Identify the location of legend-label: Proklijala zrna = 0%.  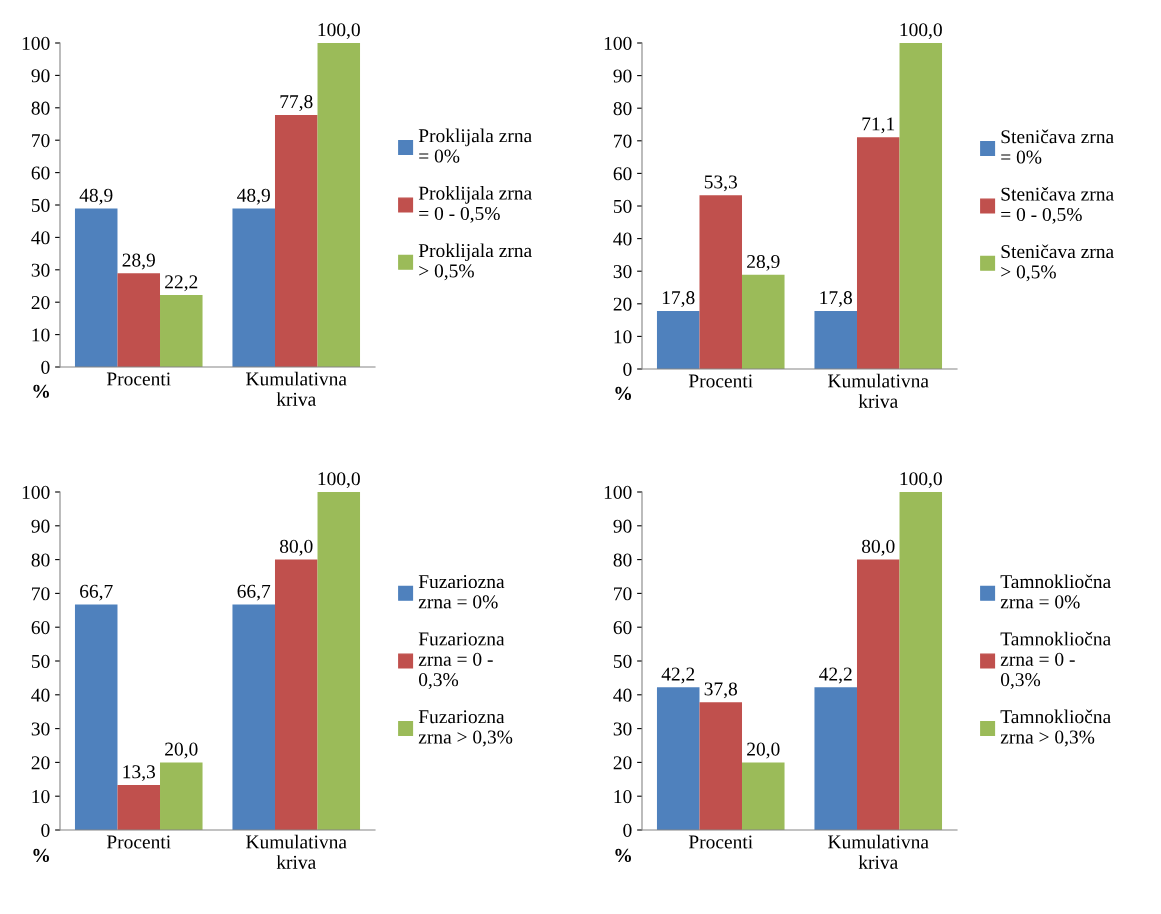
(475, 145).